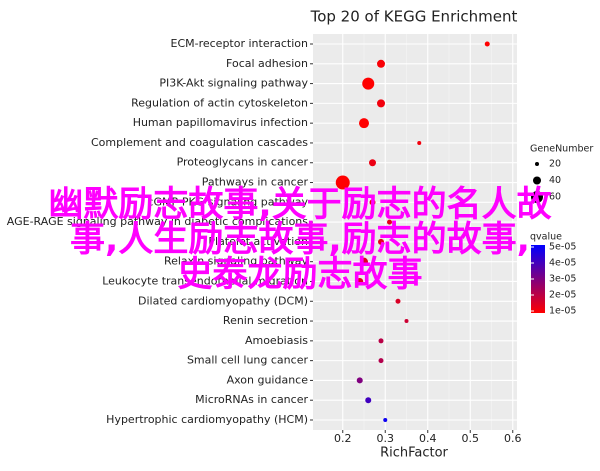 The height and width of the screenshot is (471, 600). Describe the element at coordinates (513, 438) in the screenshot. I see `x-tick-label: 0.6` at that location.